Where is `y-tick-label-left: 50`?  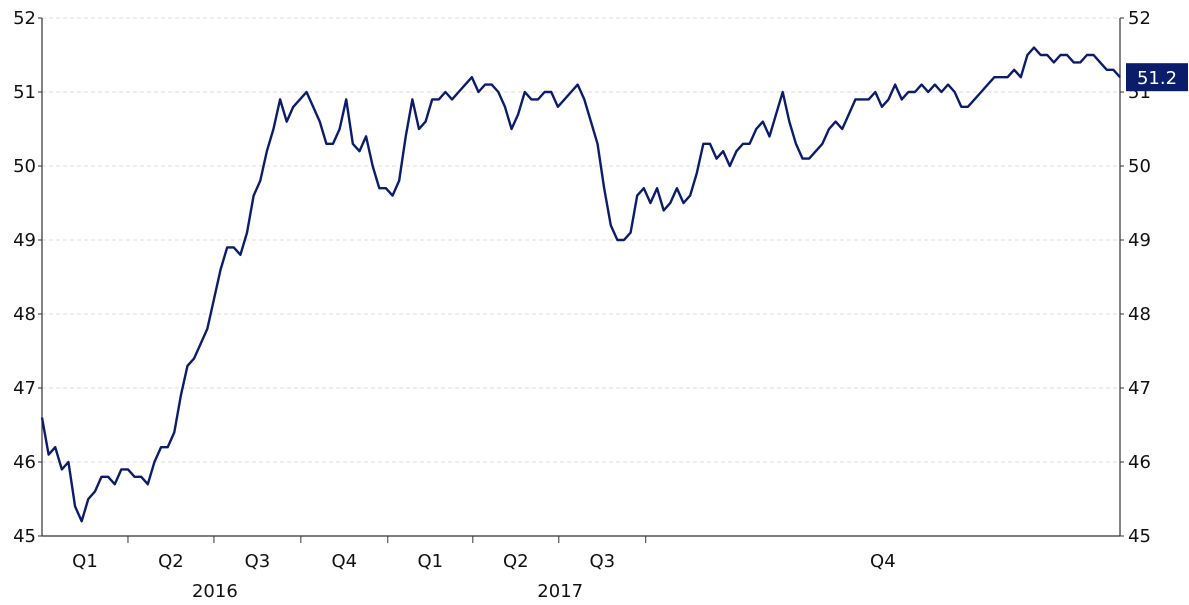
y-tick-label-left: 50 is located at coordinates (24, 166).